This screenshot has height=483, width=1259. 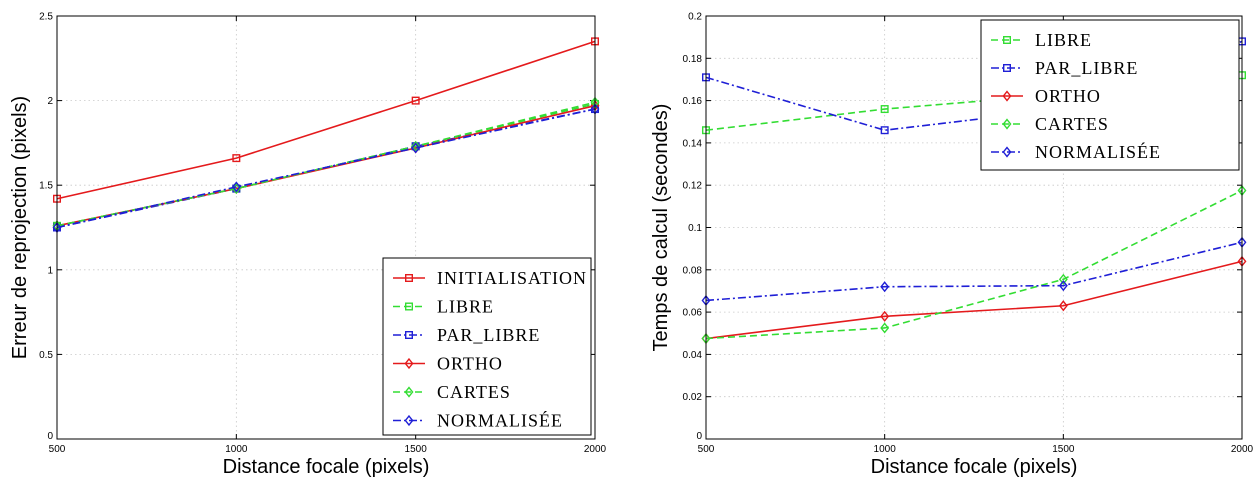 I want to click on y-tick-label: 0.06, so click(x=693, y=313).